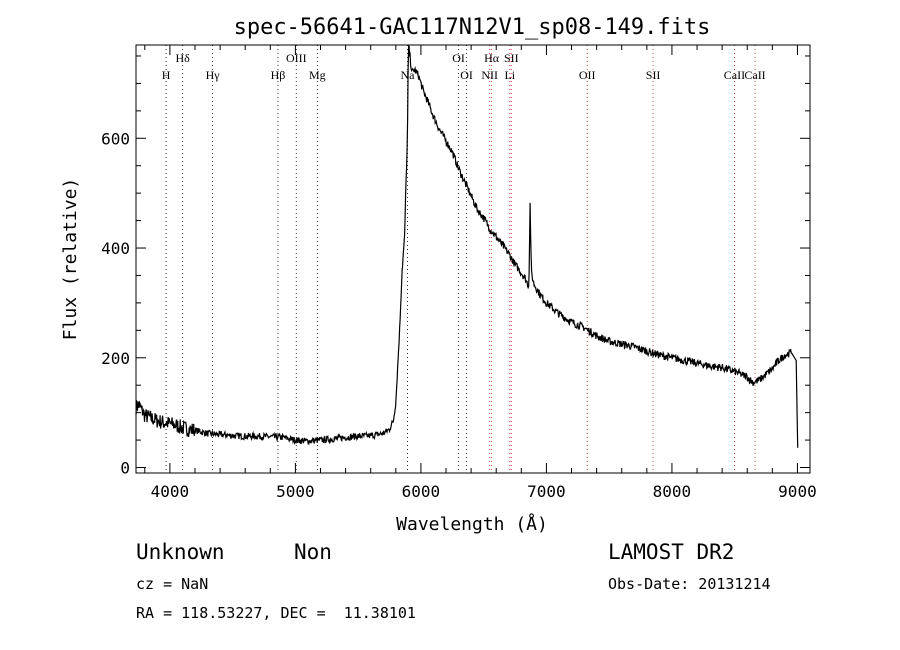  What do you see at coordinates (421, 491) in the screenshot?
I see `x-tick-label-2: 6000` at bounding box center [421, 491].